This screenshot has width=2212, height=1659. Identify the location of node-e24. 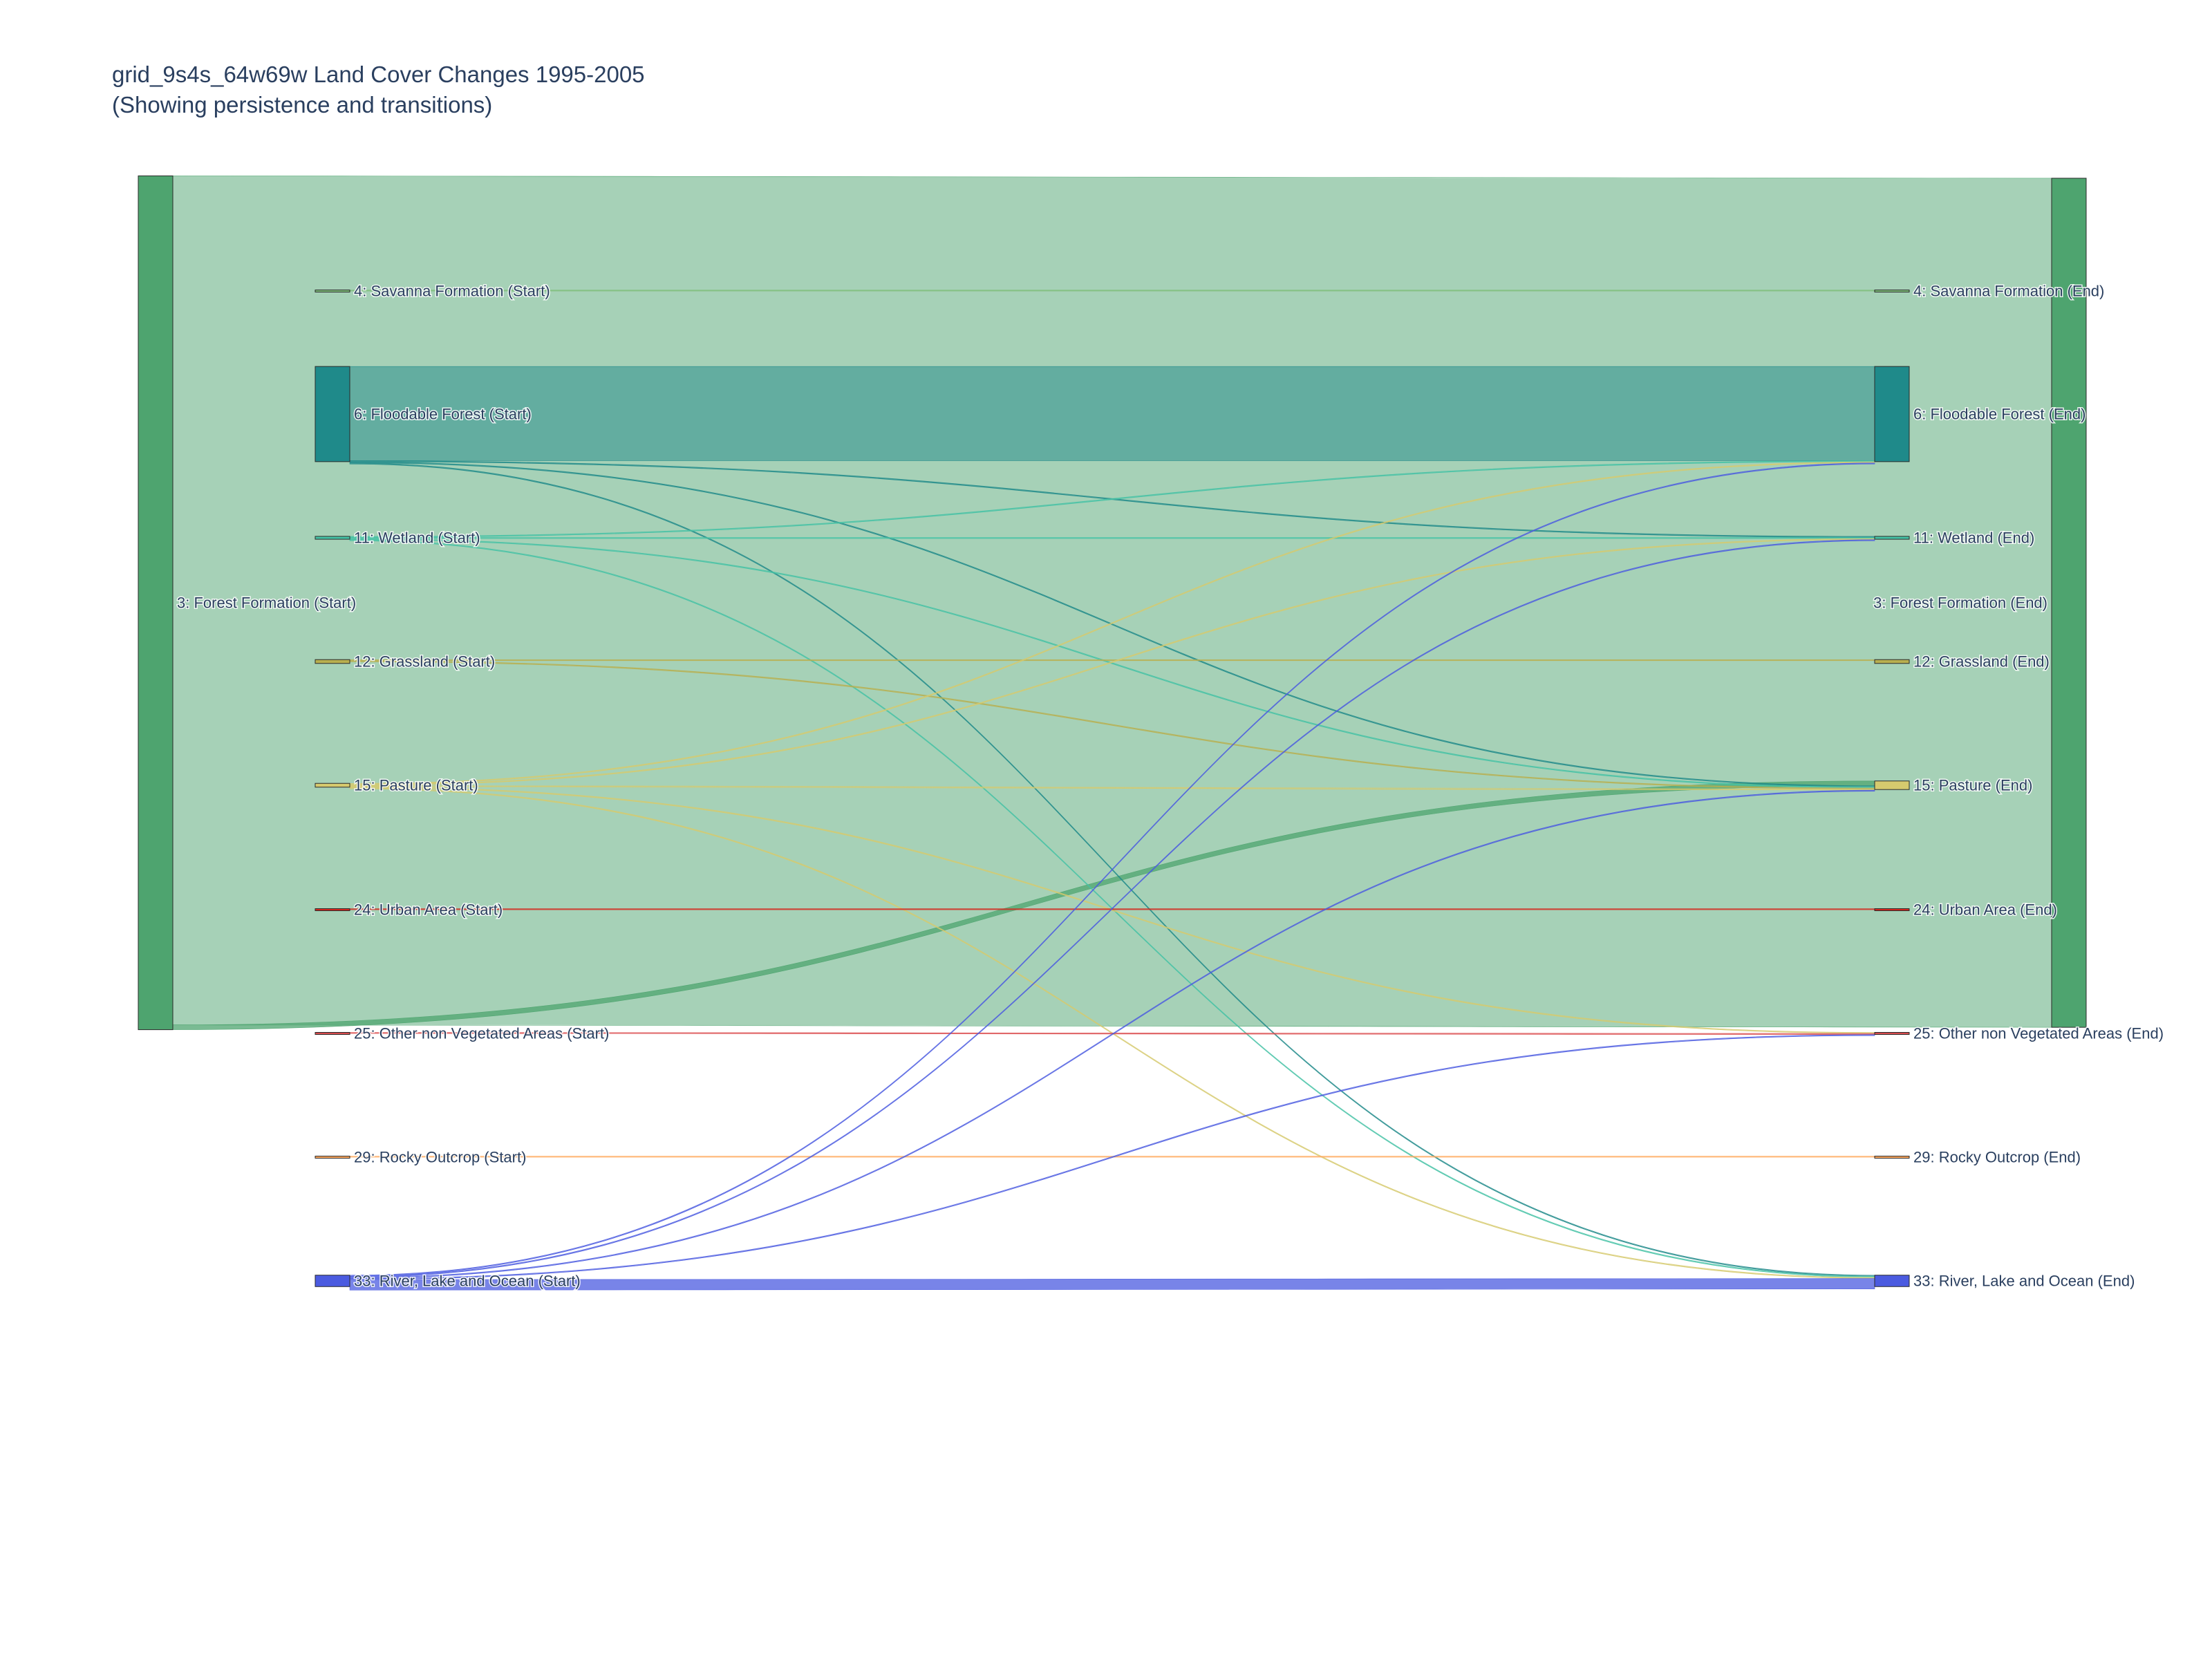
(1892, 910).